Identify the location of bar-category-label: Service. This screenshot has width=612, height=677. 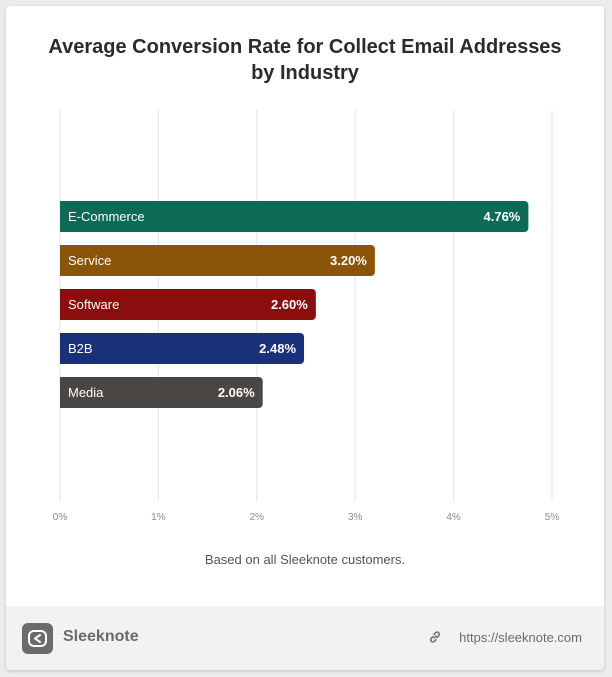
(89, 260).